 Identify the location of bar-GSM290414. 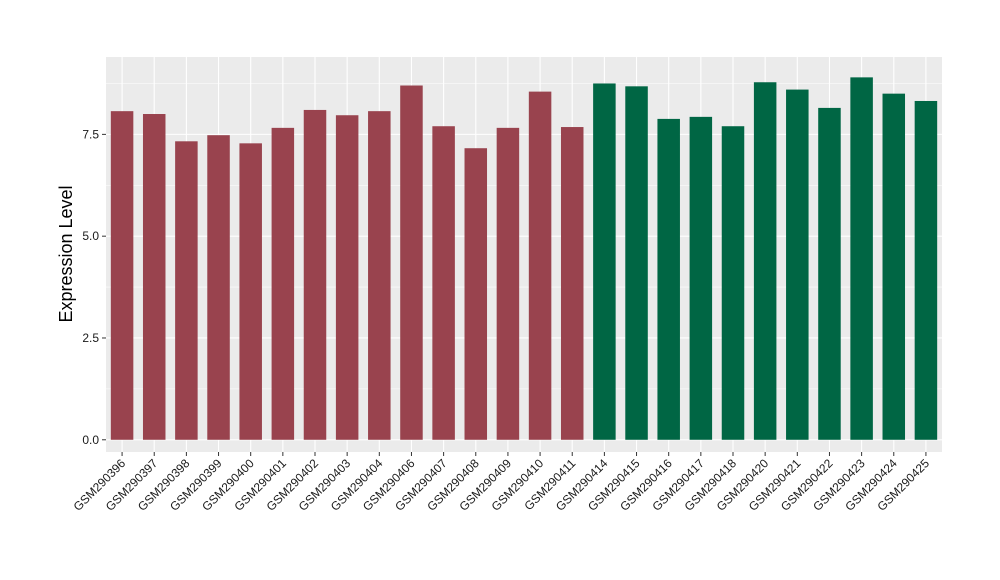
(604, 261).